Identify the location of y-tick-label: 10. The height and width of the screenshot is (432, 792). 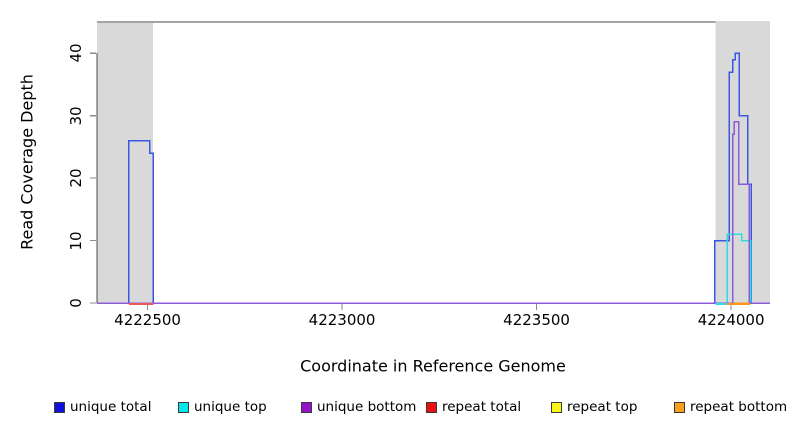
(76, 241).